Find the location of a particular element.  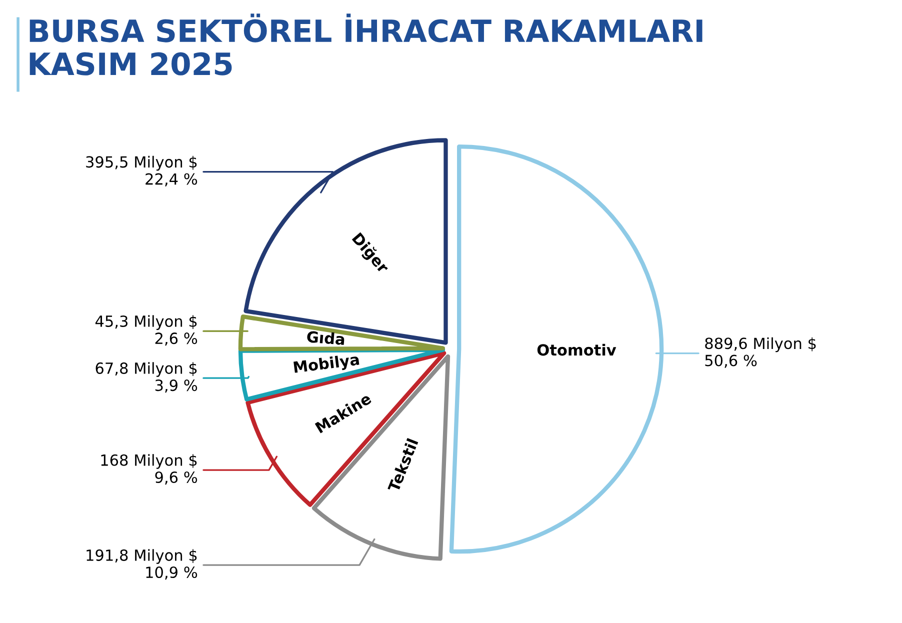

chart-title: BURSA SEKTÖREL İHRACAT RAKAMLARI KASIM 2025 is located at coordinates (366, 45).